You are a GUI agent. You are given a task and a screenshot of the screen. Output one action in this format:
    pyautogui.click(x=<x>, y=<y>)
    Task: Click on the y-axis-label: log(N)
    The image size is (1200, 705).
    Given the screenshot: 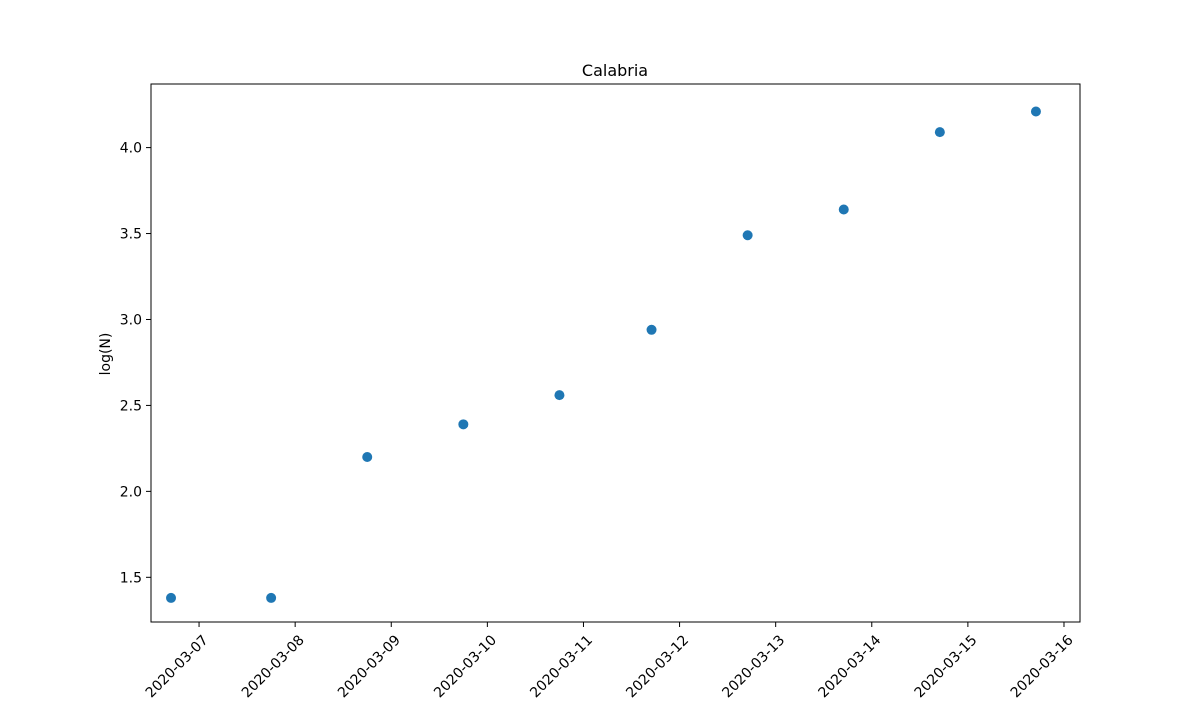 What is the action you would take?
    pyautogui.click(x=106, y=354)
    